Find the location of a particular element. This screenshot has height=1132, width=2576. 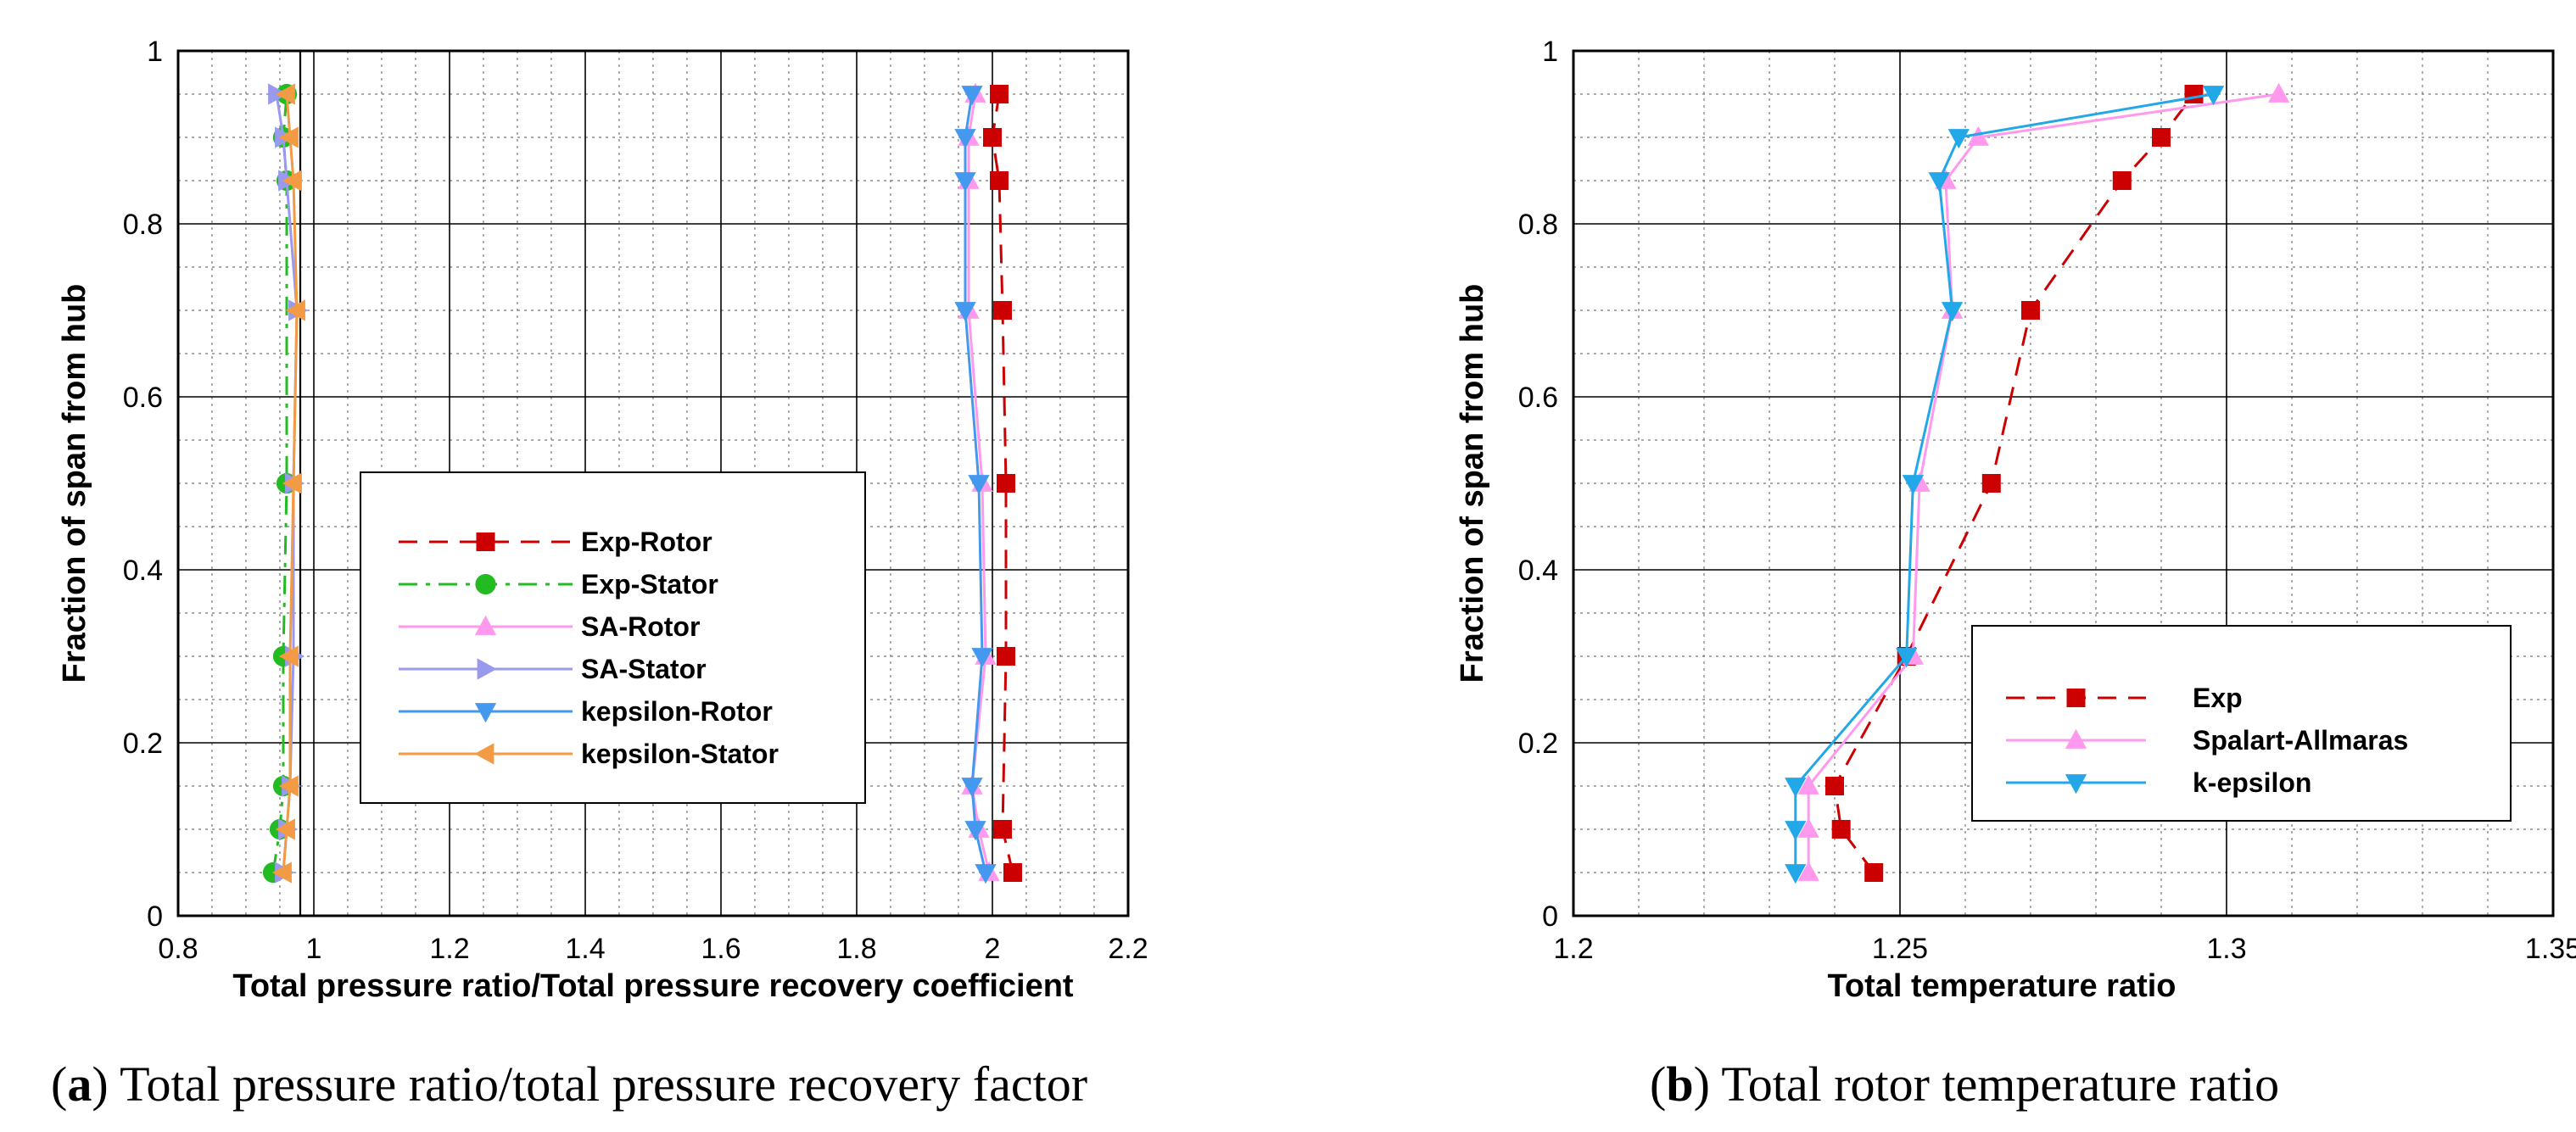

legend-box is located at coordinates (613, 637).